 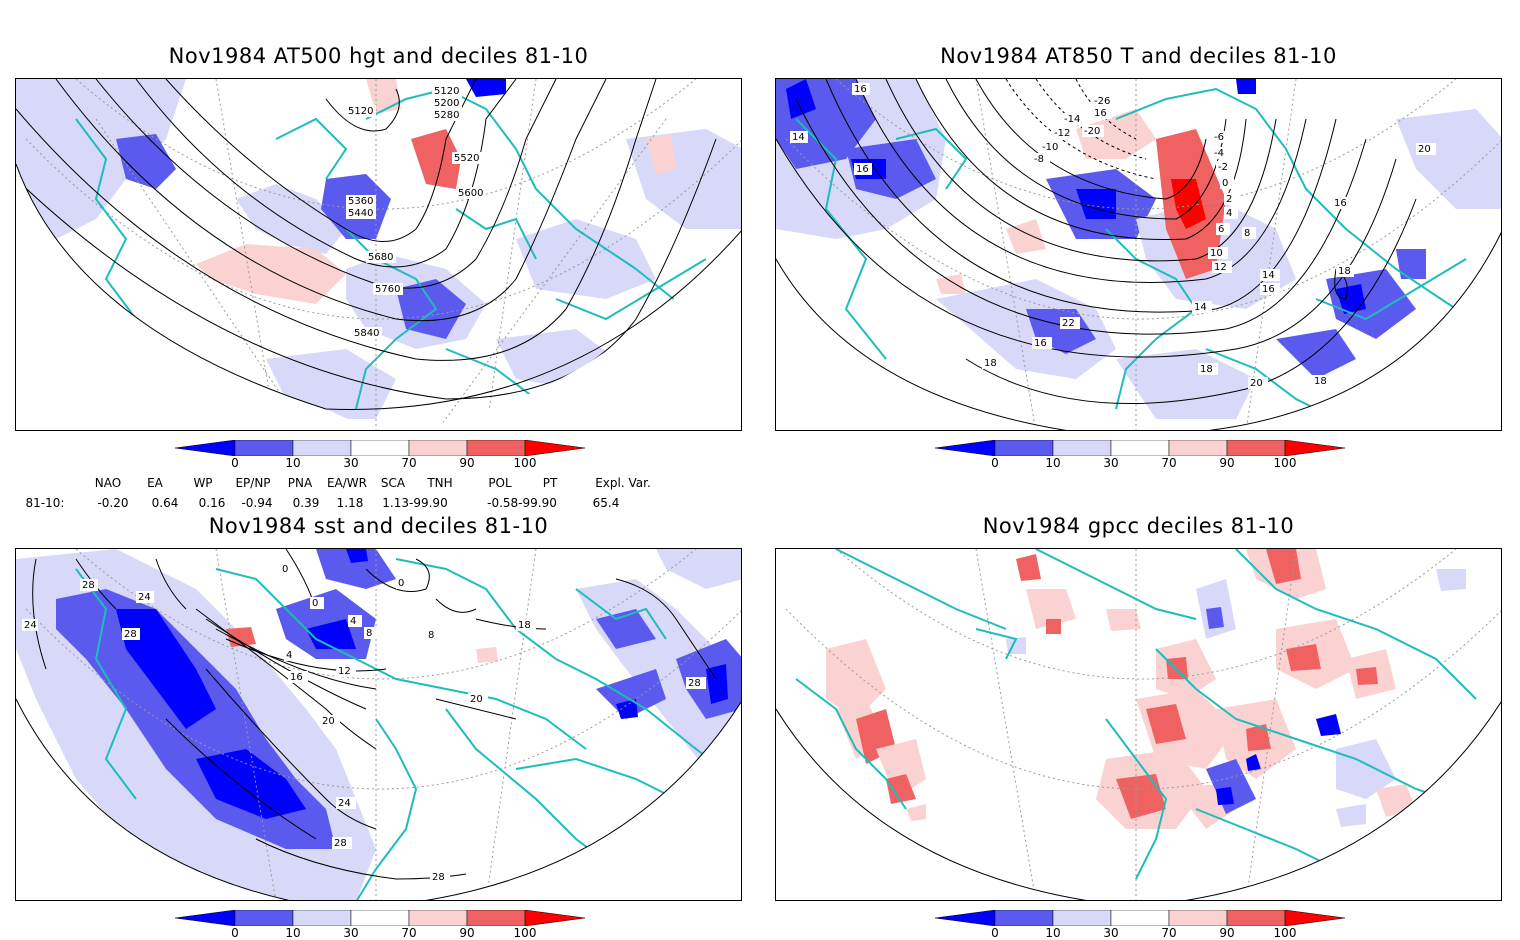 What do you see at coordinates (1138, 526) in the screenshot?
I see `panel-title-gpcc: Nov1984 gpcc deciles 81-10` at bounding box center [1138, 526].